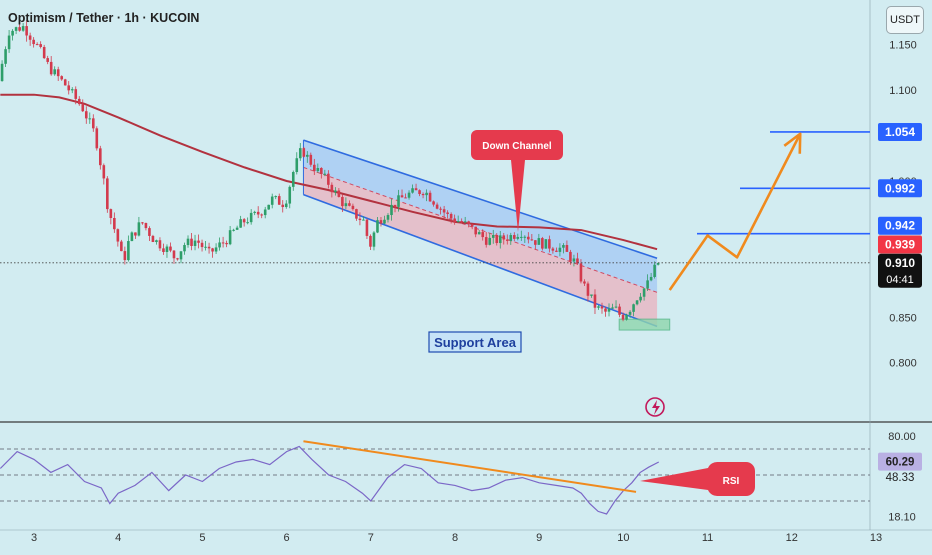 The width and height of the screenshot is (932, 555). Describe the element at coordinates (34, 538) in the screenshot. I see `time-tick-label: 3` at that location.